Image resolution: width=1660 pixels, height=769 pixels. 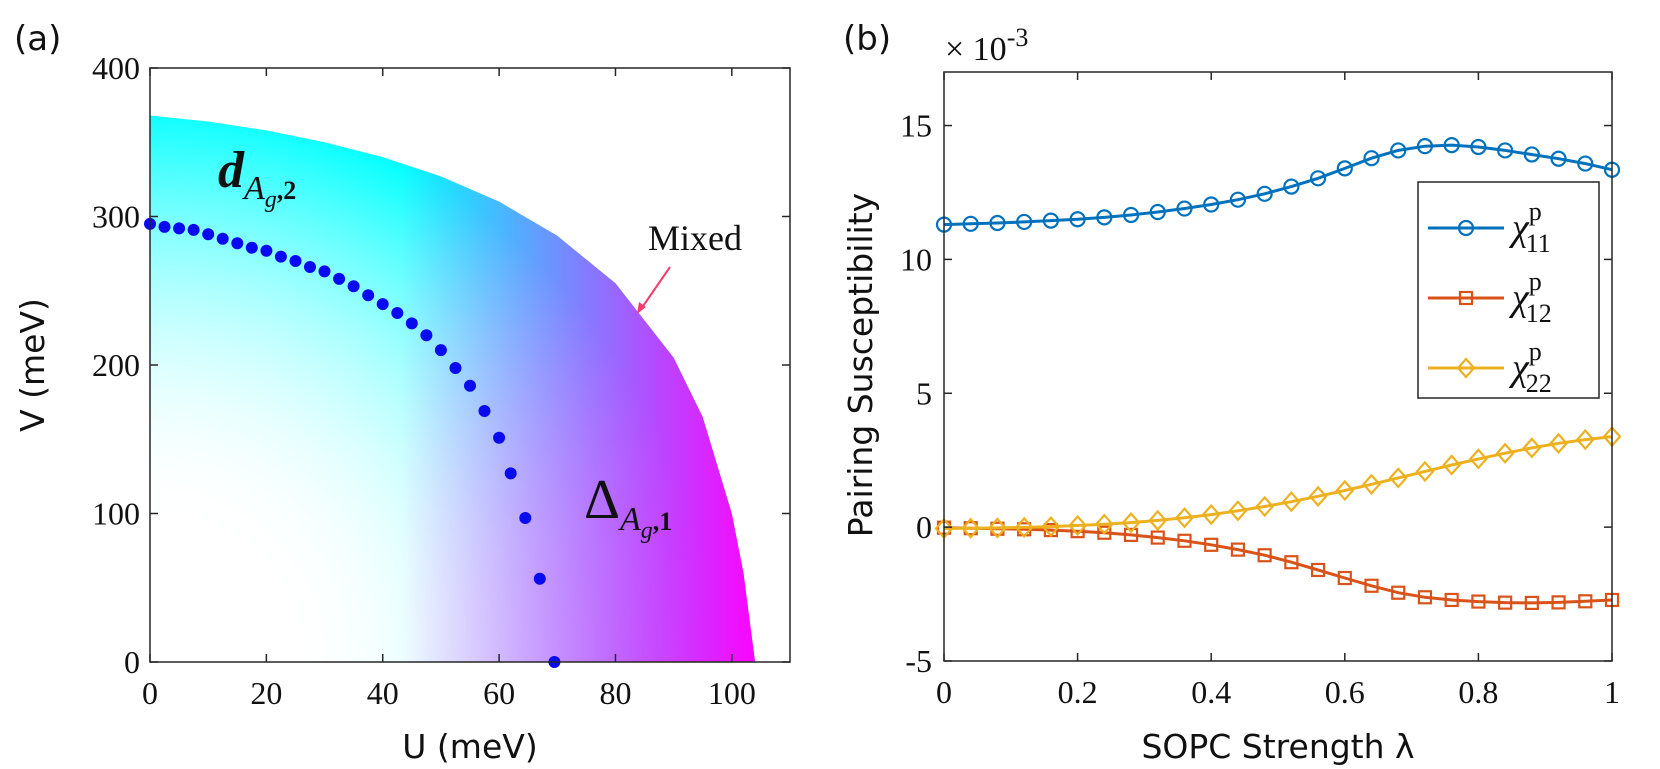 I want to click on legend-marker, so click(x=1466, y=228).